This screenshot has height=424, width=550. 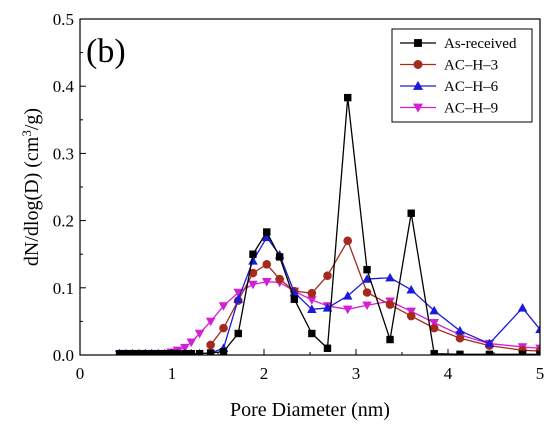 What do you see at coordinates (471, 66) in the screenshot?
I see `legend-label: AC–H–3` at bounding box center [471, 66].